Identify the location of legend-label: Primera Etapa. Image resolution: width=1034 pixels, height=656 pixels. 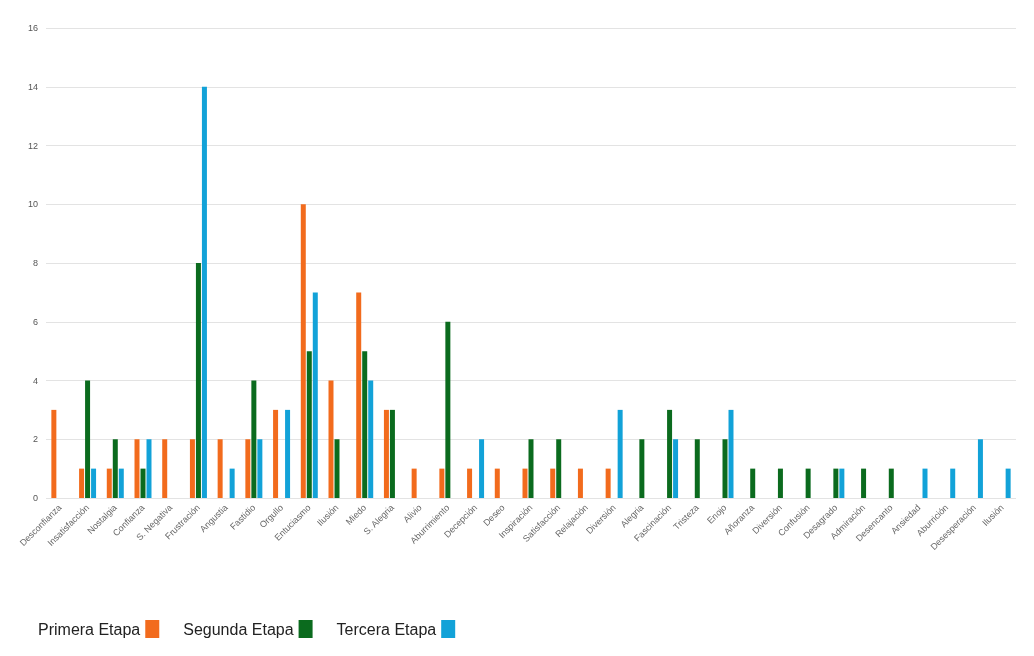
(89, 629).